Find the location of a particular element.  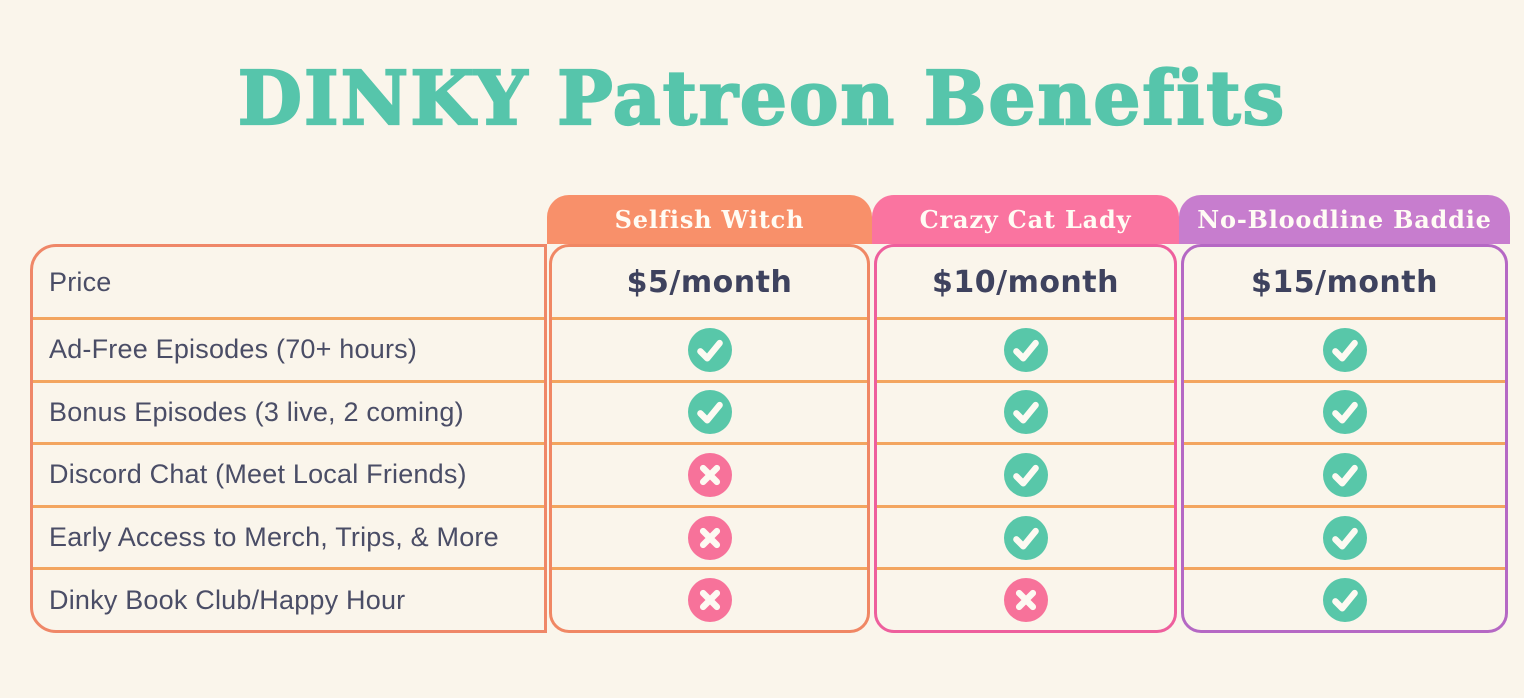

tier-body: $15/month is located at coordinates (1344, 438).